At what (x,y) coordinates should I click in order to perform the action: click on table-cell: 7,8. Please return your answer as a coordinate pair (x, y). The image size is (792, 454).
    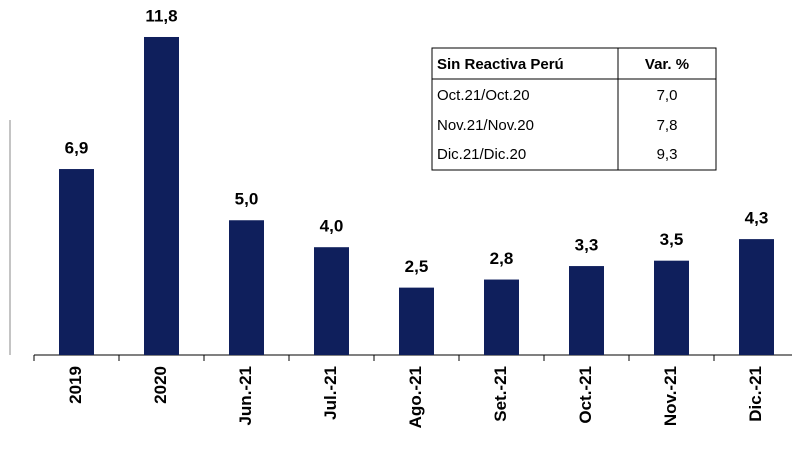
    Looking at the image, I should click on (667, 125).